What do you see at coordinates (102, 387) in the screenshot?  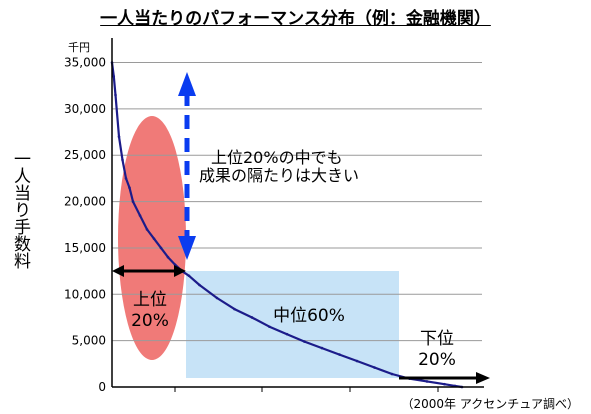 I see `y-tick-label: 0` at bounding box center [102, 387].